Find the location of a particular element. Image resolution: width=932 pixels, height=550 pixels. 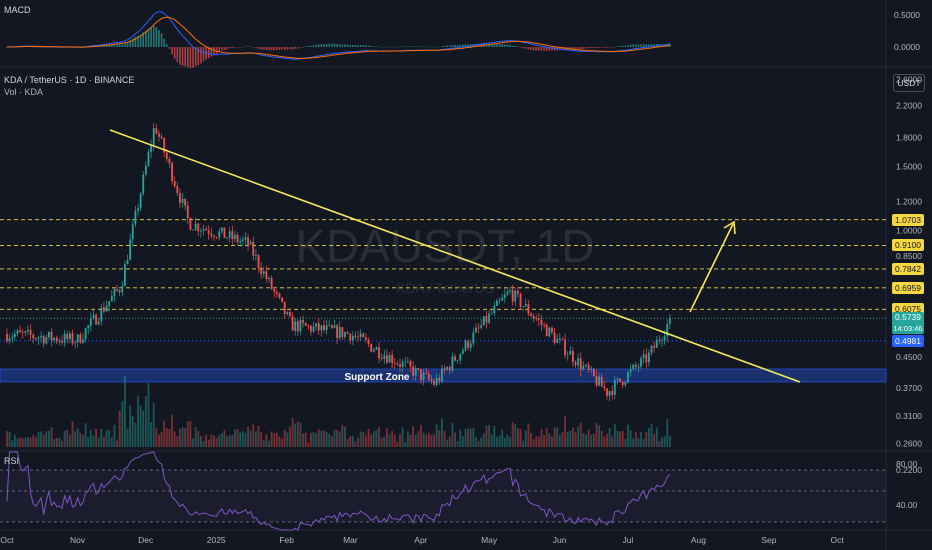

resistance-level-tag: 0.7842 is located at coordinates (908, 268).